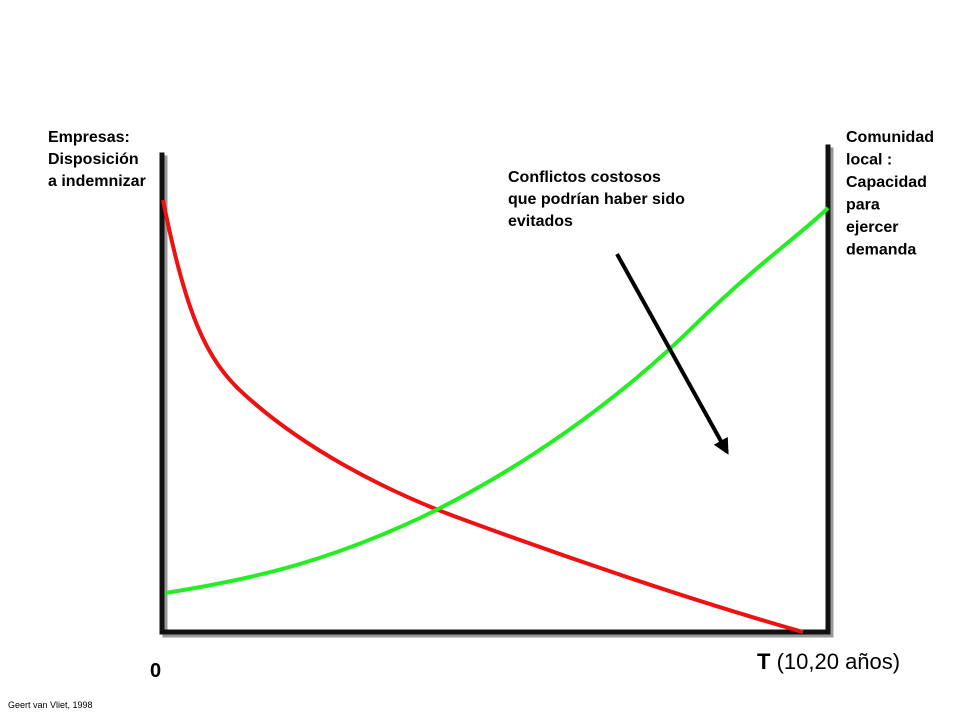  I want to click on annotation: Conflictos costosos, so click(584, 177).